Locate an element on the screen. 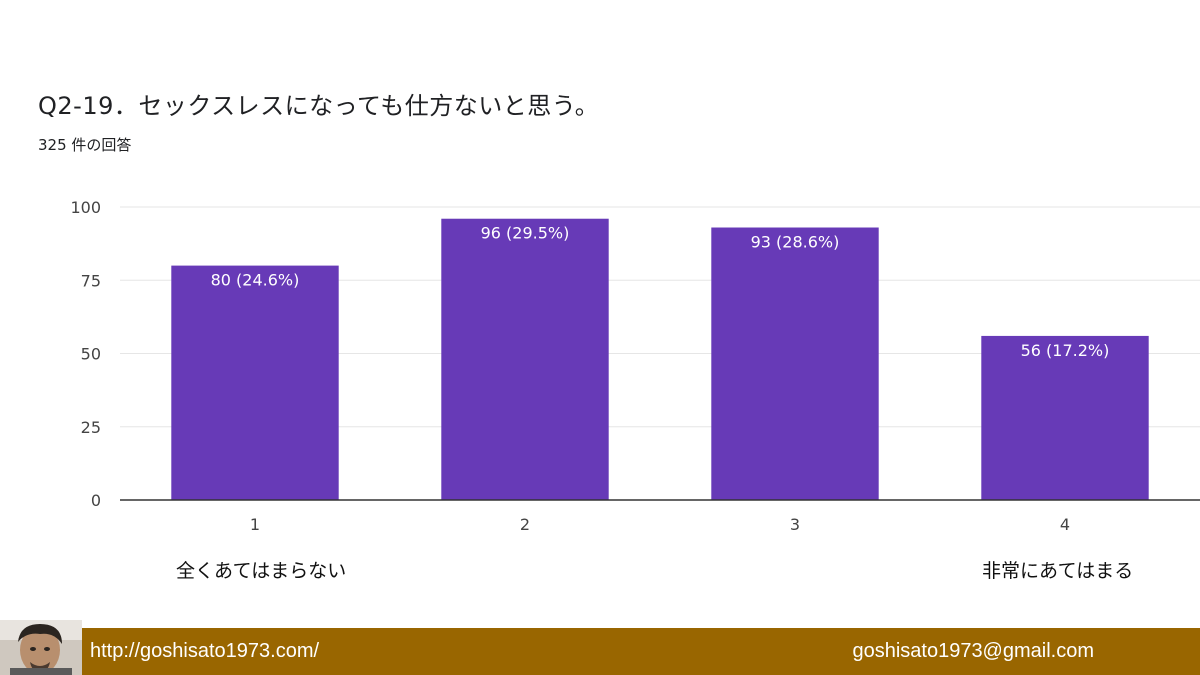  y-tick-label: 0 is located at coordinates (96, 500).